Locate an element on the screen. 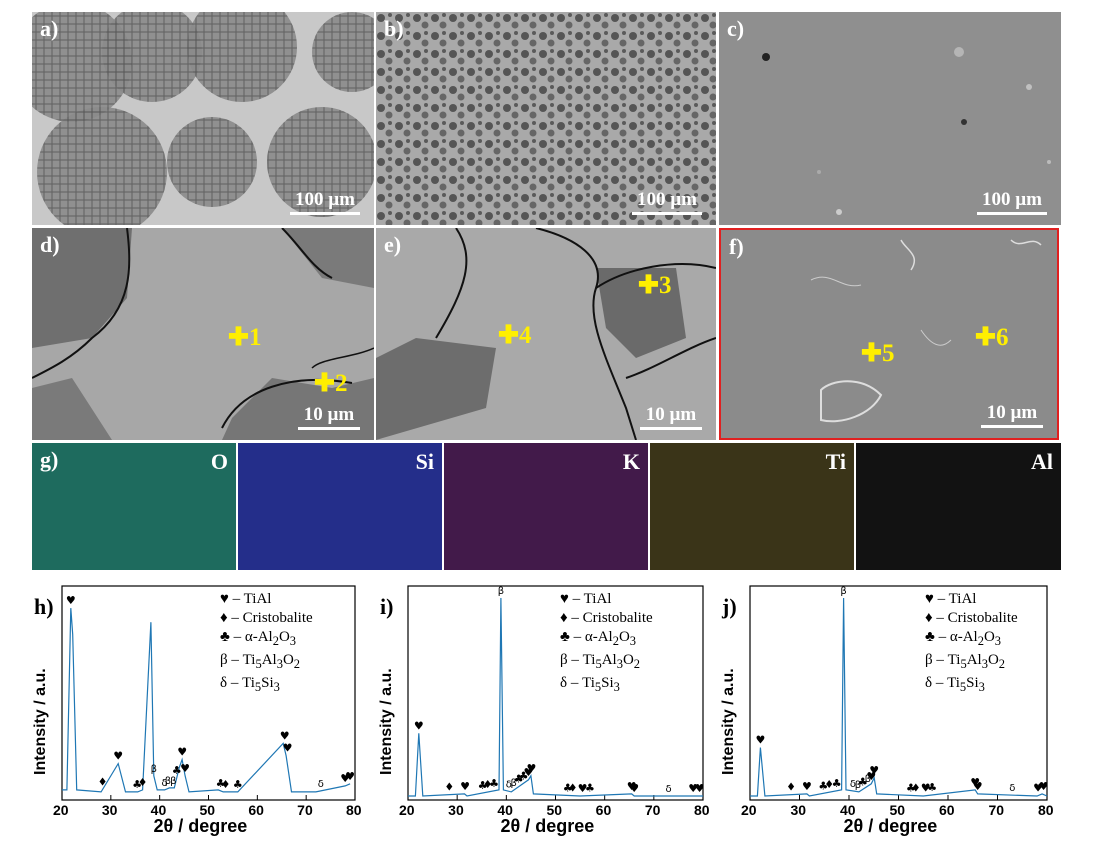 The image size is (1109, 862). point-label: 2 is located at coordinates (341, 383).